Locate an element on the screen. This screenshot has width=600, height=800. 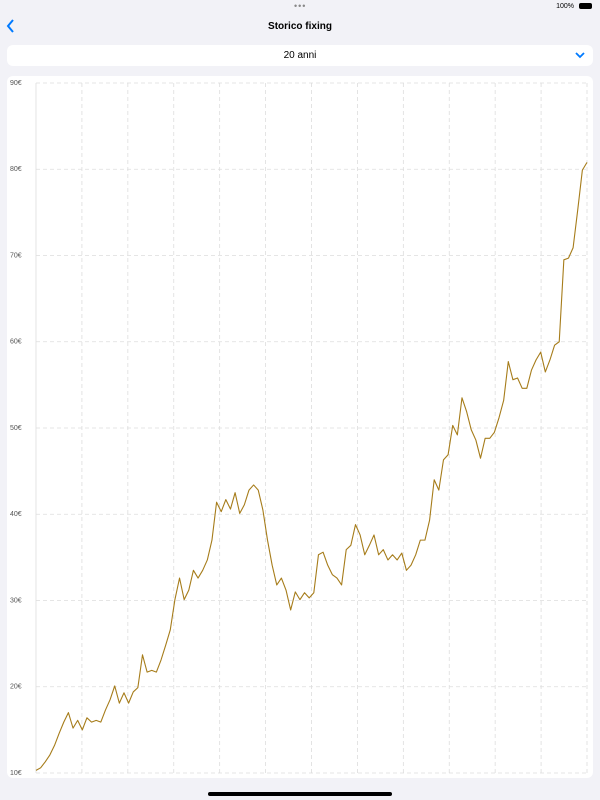
y-tick-label: 40€ is located at coordinates (16, 514).